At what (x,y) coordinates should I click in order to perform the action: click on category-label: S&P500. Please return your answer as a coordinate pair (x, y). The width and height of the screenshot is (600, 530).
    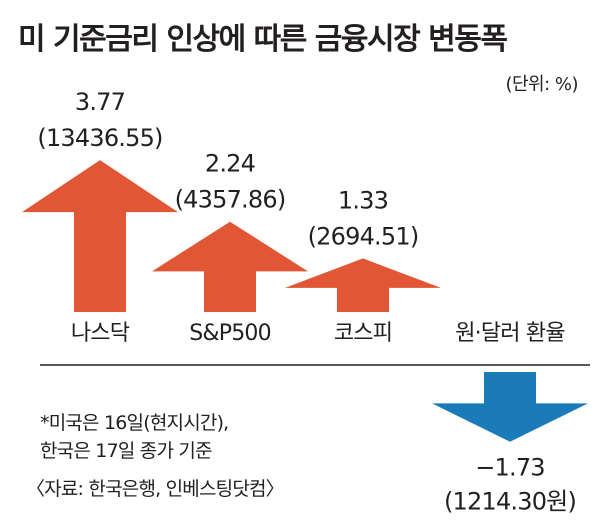
    Looking at the image, I should click on (230, 333).